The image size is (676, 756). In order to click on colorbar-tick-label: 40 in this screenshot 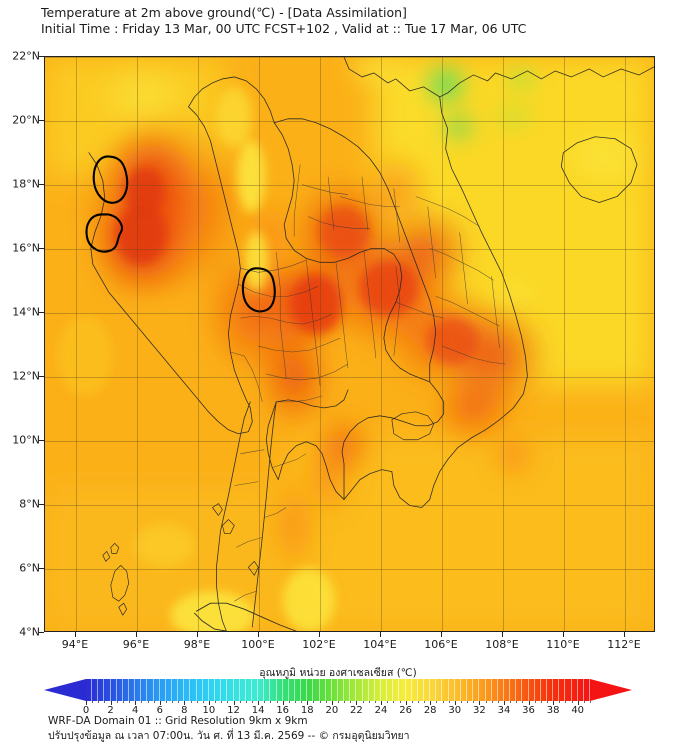, I will do `click(578, 710)`.